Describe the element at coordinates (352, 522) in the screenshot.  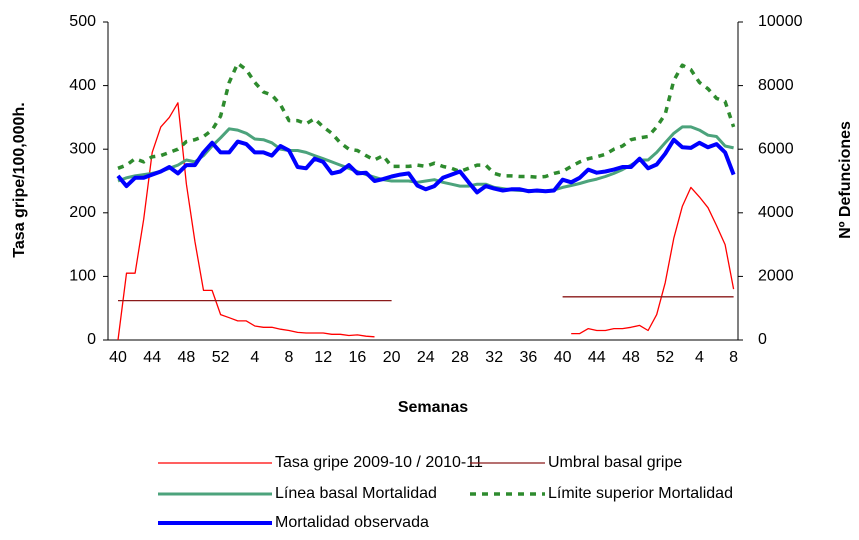
I see `legend-label: Mortalidad observada` at that location.